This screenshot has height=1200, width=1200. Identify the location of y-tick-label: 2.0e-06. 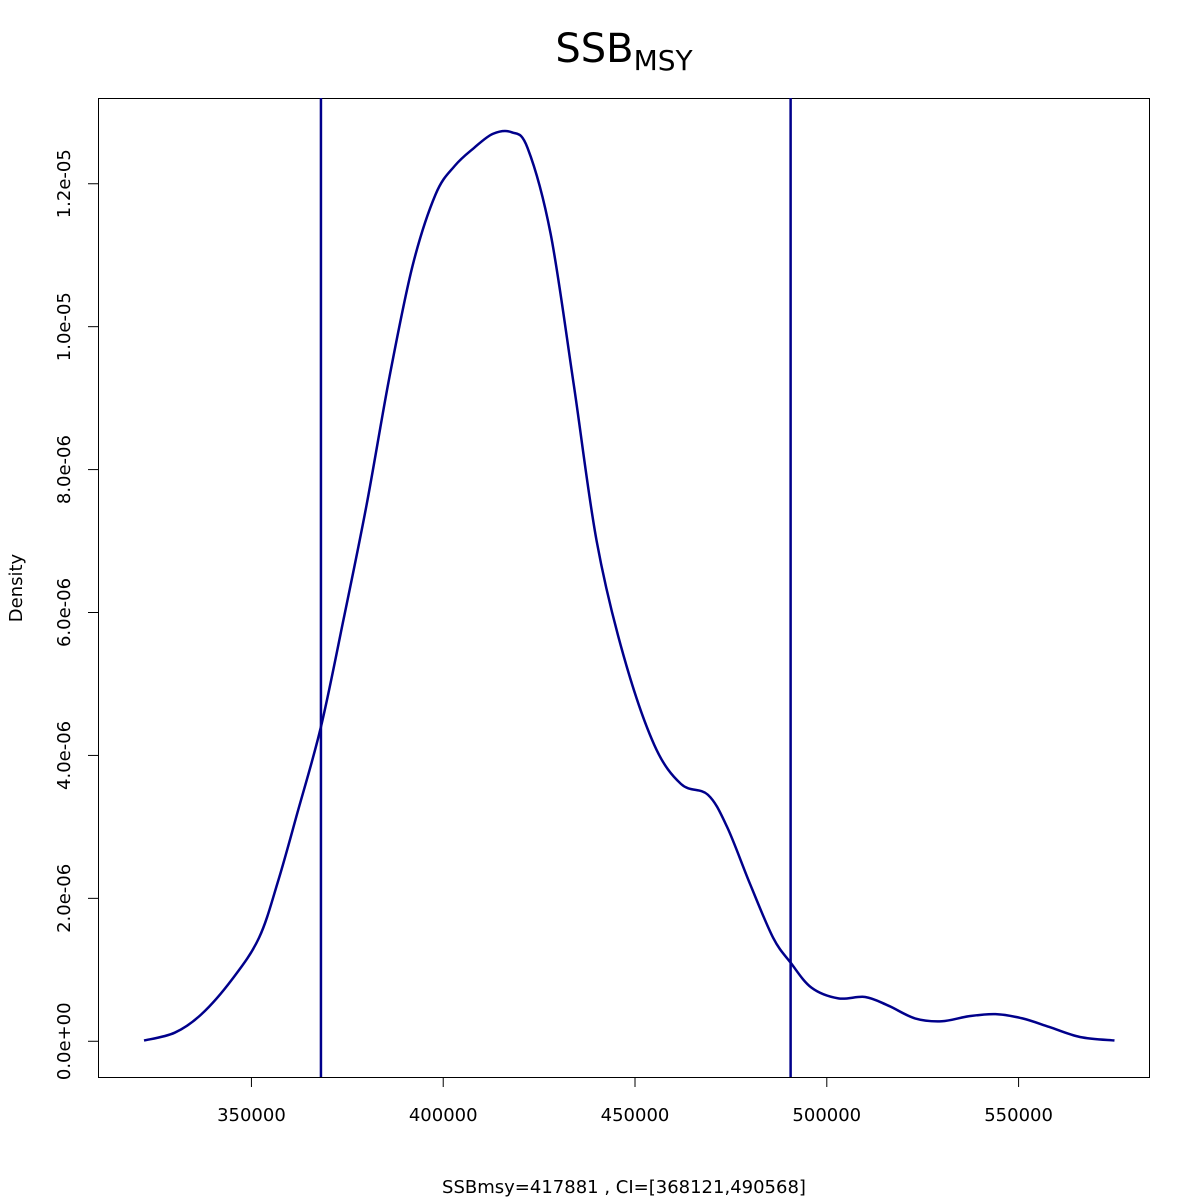
(64, 898).